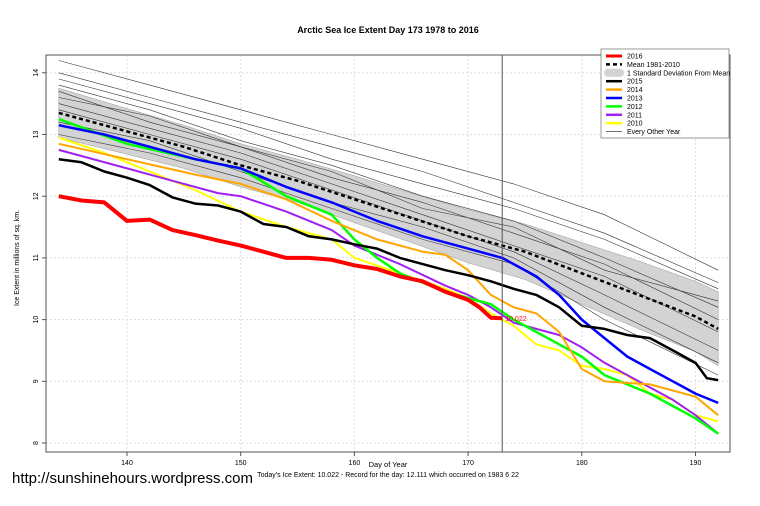  Describe the element at coordinates (696, 463) in the screenshot. I see `x-tick-label: 190` at that location.